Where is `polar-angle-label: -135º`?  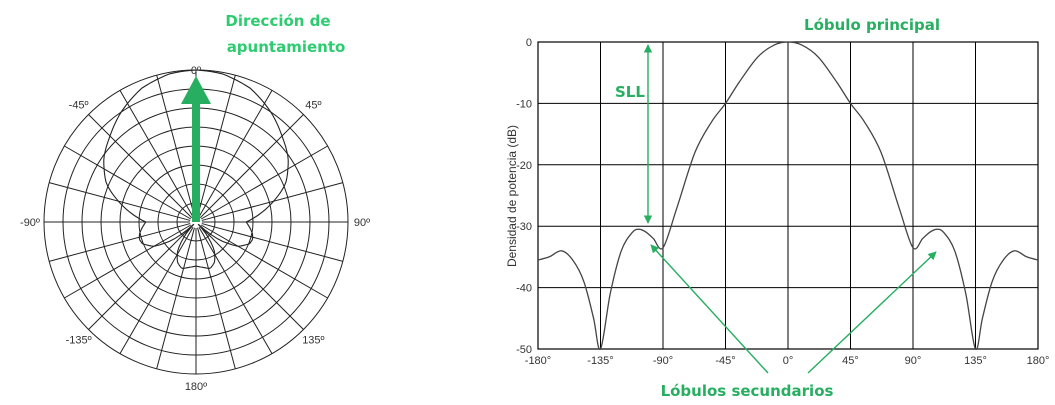
polar-angle-label: -135º is located at coordinates (79, 340).